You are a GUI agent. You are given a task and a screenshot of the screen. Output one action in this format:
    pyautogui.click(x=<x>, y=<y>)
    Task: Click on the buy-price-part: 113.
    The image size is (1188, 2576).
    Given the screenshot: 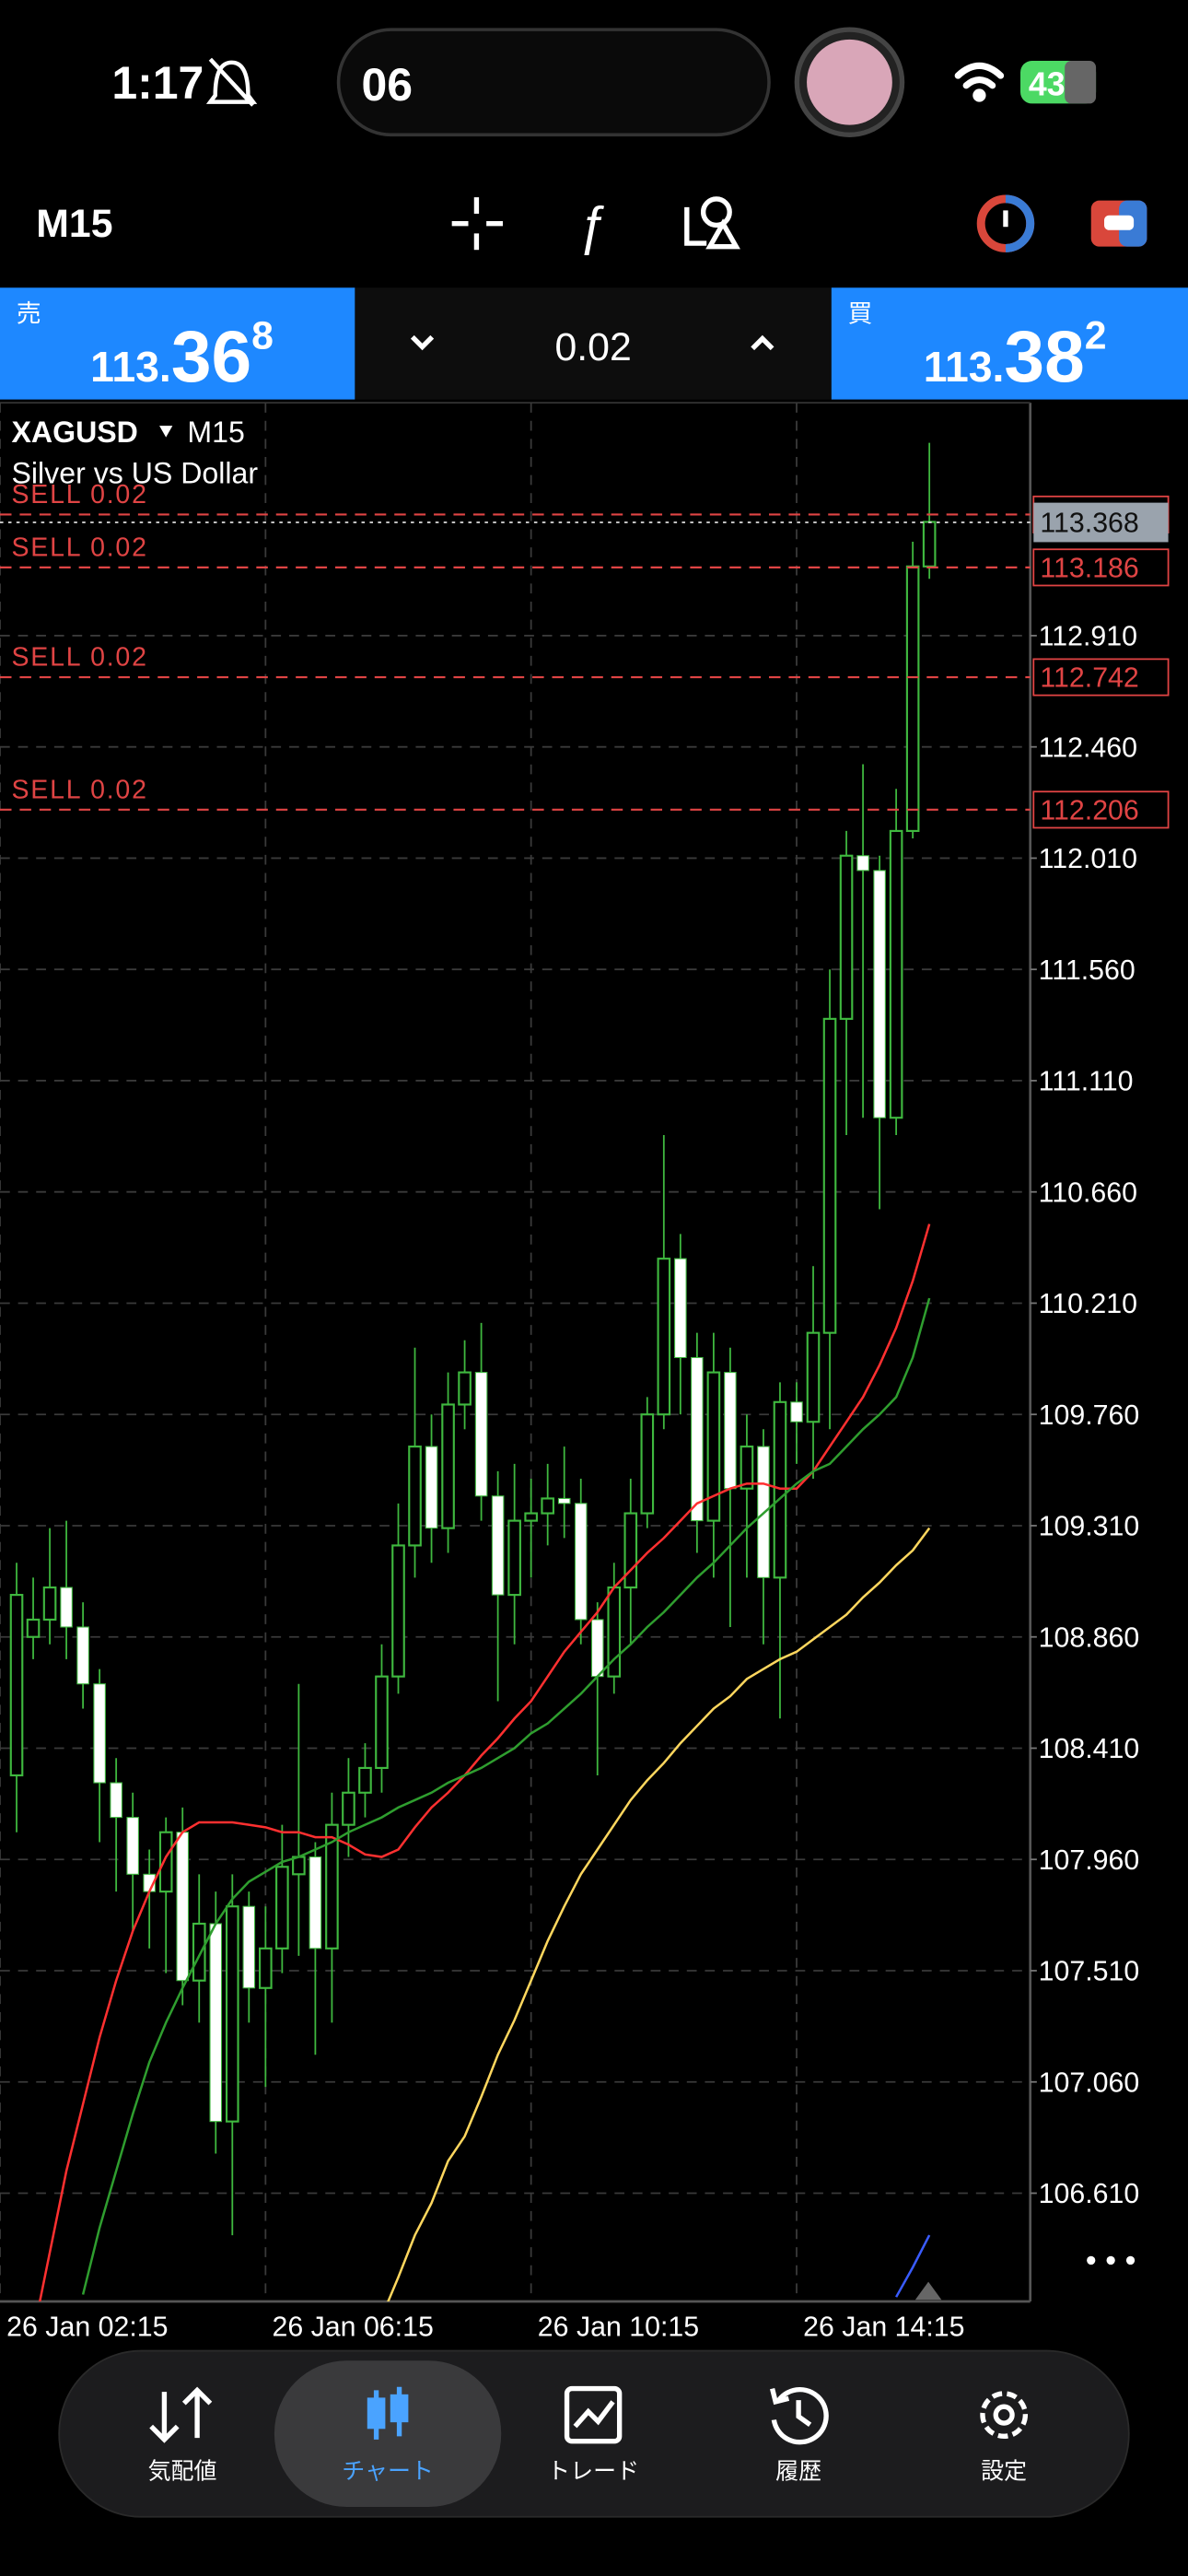 What is the action you would take?
    pyautogui.click(x=964, y=367)
    